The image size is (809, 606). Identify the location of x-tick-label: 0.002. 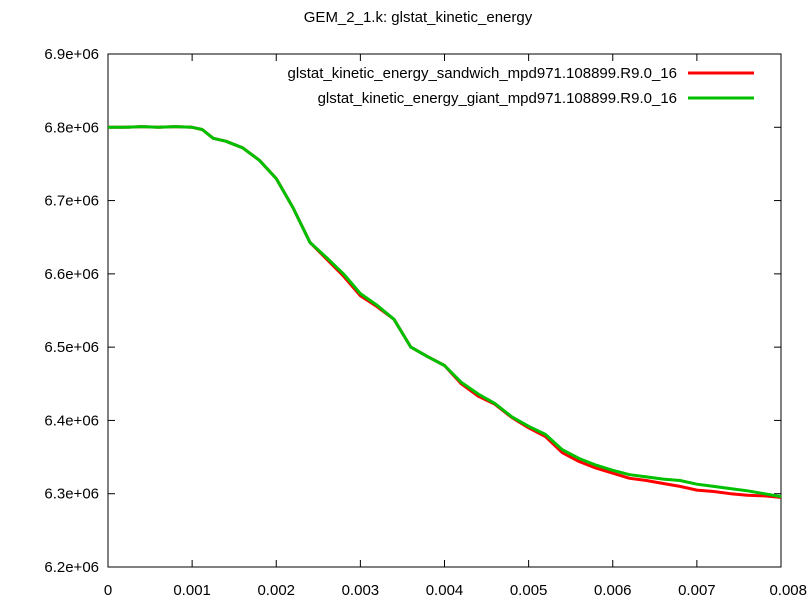
(276, 590).